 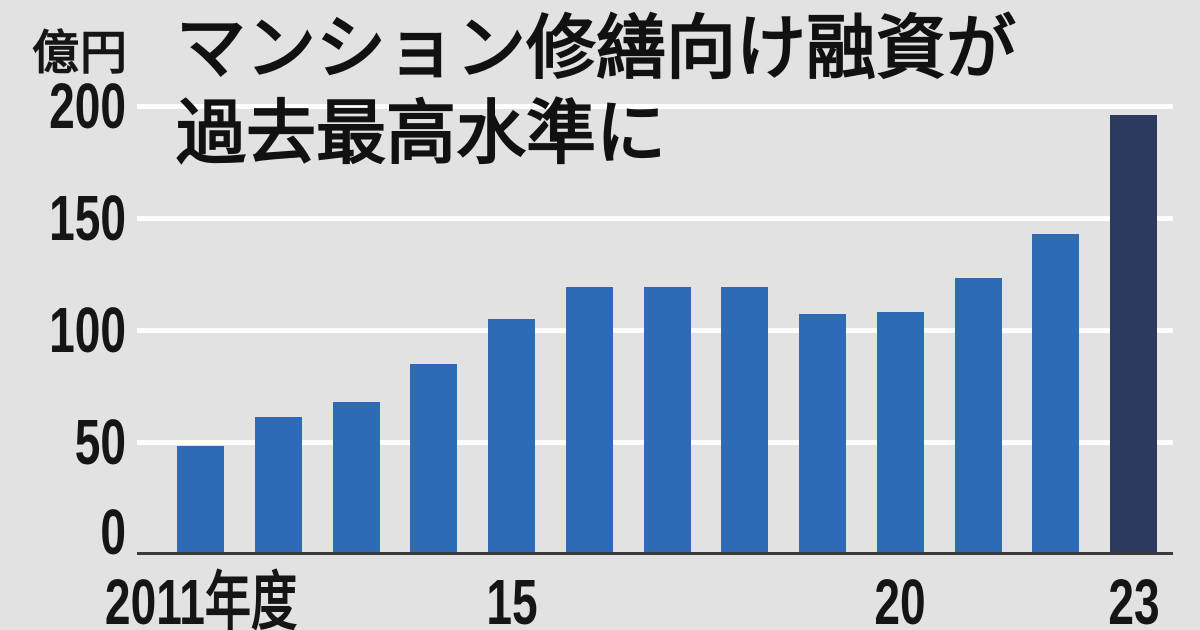 I want to click on bar-2017, so click(x=667, y=420).